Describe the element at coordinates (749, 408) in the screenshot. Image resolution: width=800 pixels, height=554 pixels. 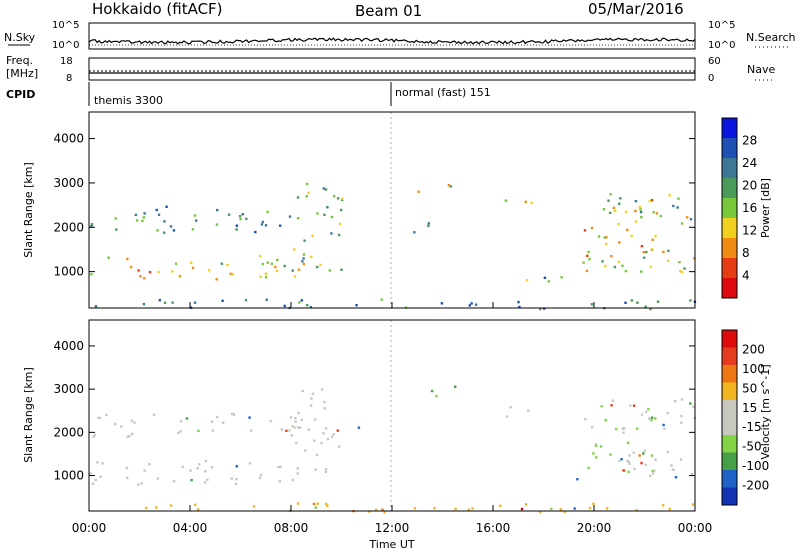
I see `colorbar-tick-label: 15` at that location.